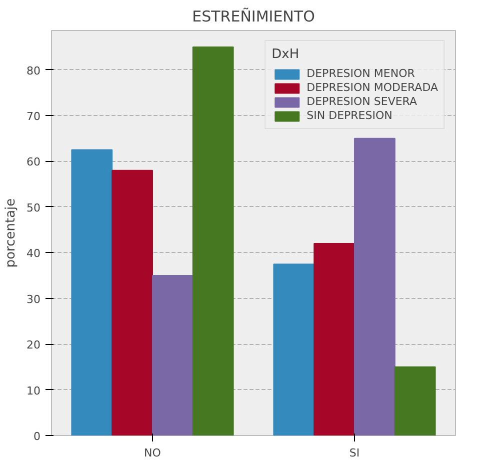  What do you see at coordinates (253, 17) in the screenshot?
I see `chart-title: ESTREÑIMIENTO` at bounding box center [253, 17].